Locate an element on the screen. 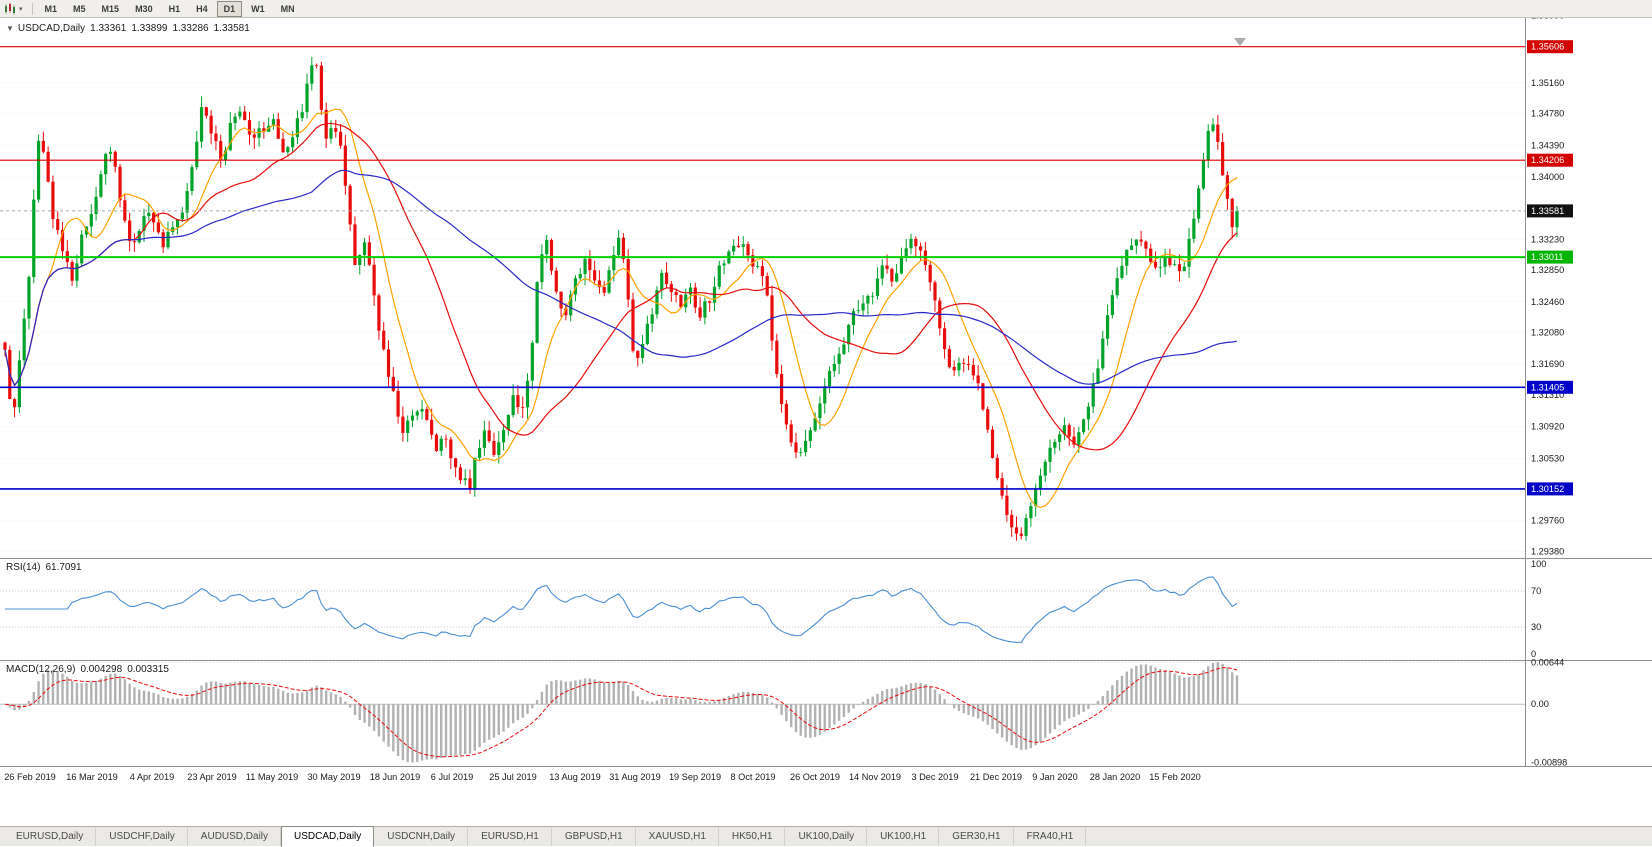  svg-text: 1.30530 is located at coordinates (1547, 458).